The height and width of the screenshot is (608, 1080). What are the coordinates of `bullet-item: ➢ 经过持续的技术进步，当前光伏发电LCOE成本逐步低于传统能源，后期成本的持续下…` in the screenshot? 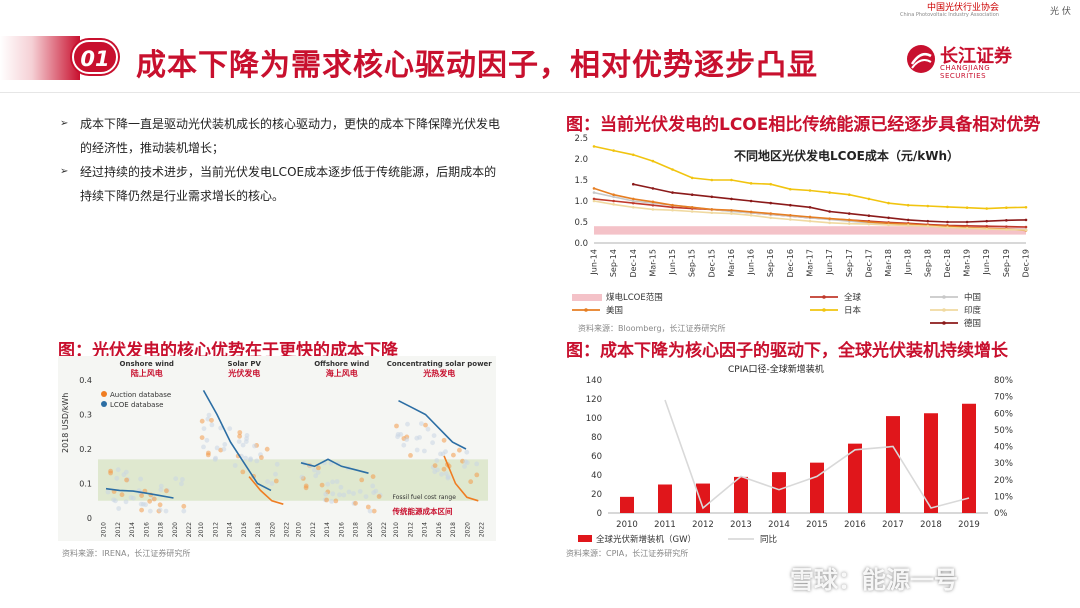 It's located at (283, 184).